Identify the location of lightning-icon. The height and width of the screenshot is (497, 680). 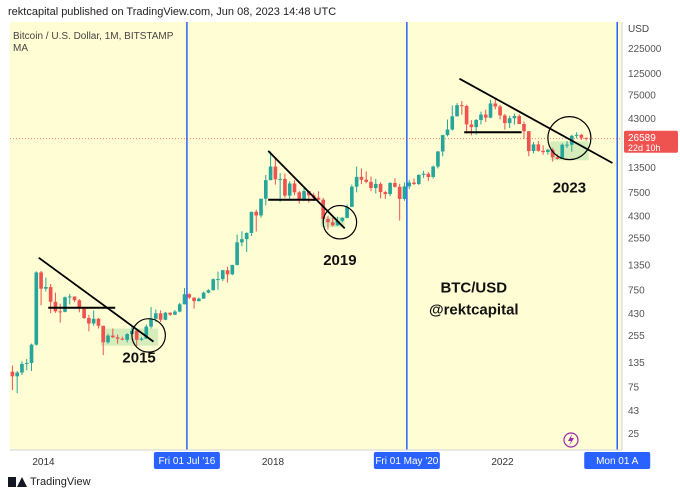
(571, 440).